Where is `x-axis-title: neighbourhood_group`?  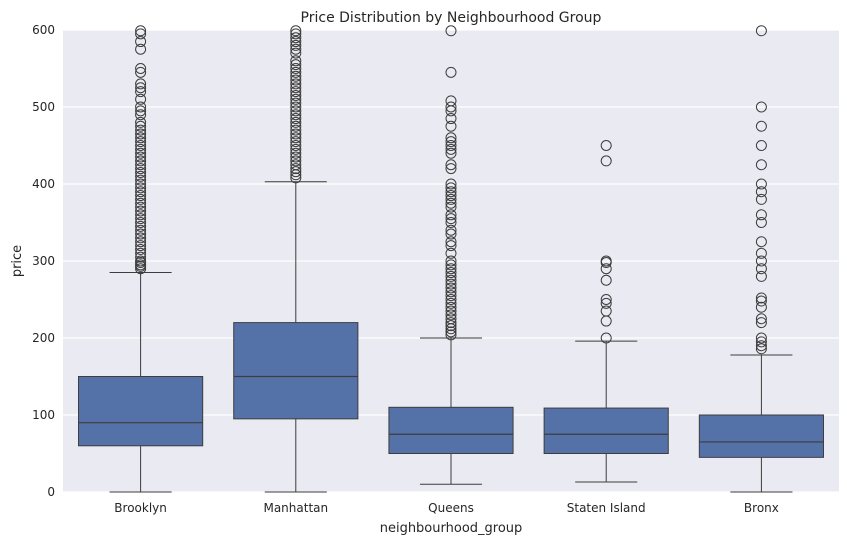
x-axis-title: neighbourhood_group is located at coordinates (451, 528).